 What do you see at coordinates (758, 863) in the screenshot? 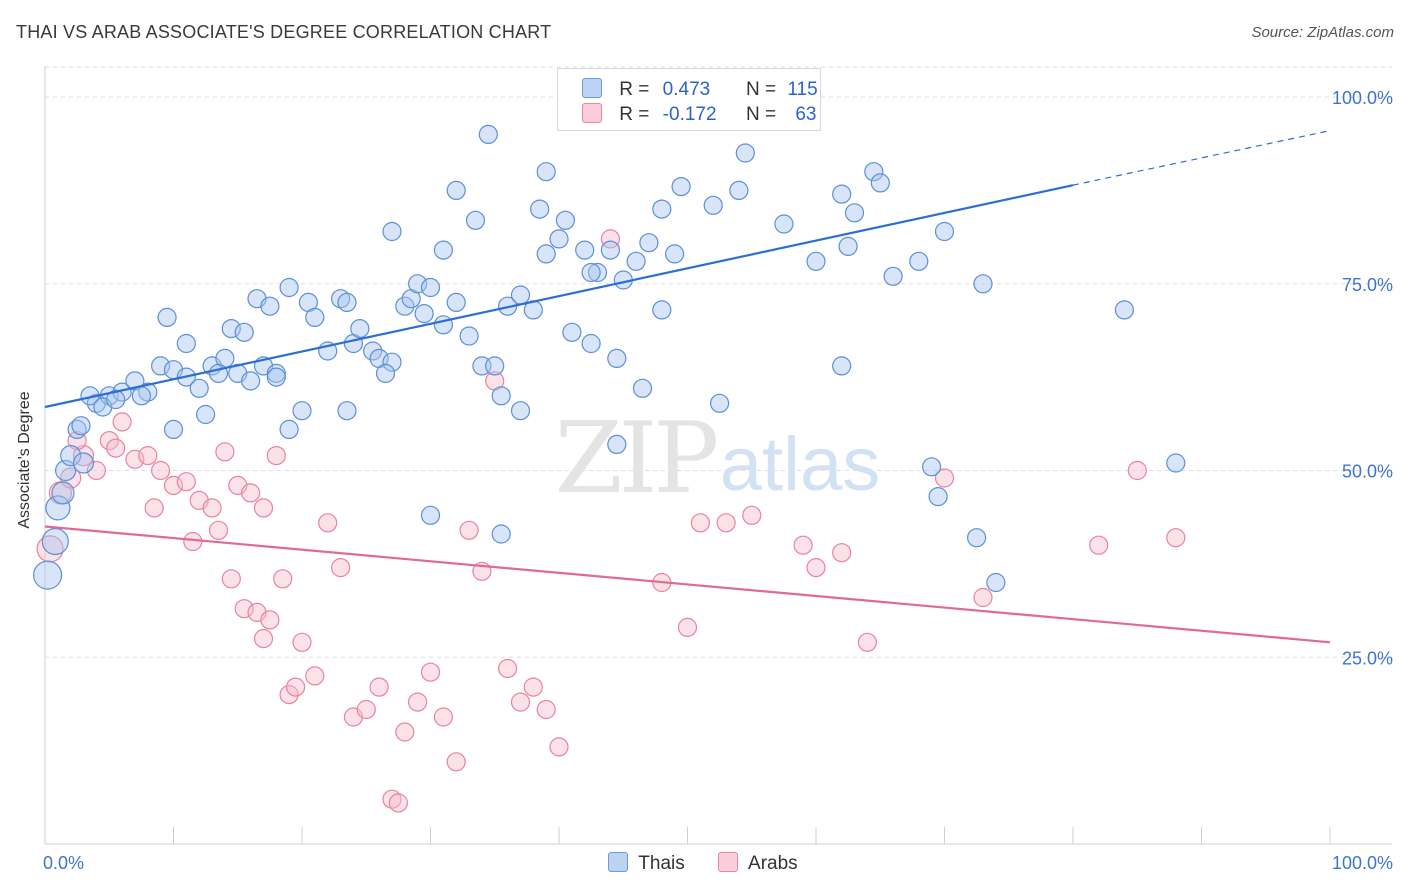
I see `legend-item-arabs: Arabs` at bounding box center [758, 863].